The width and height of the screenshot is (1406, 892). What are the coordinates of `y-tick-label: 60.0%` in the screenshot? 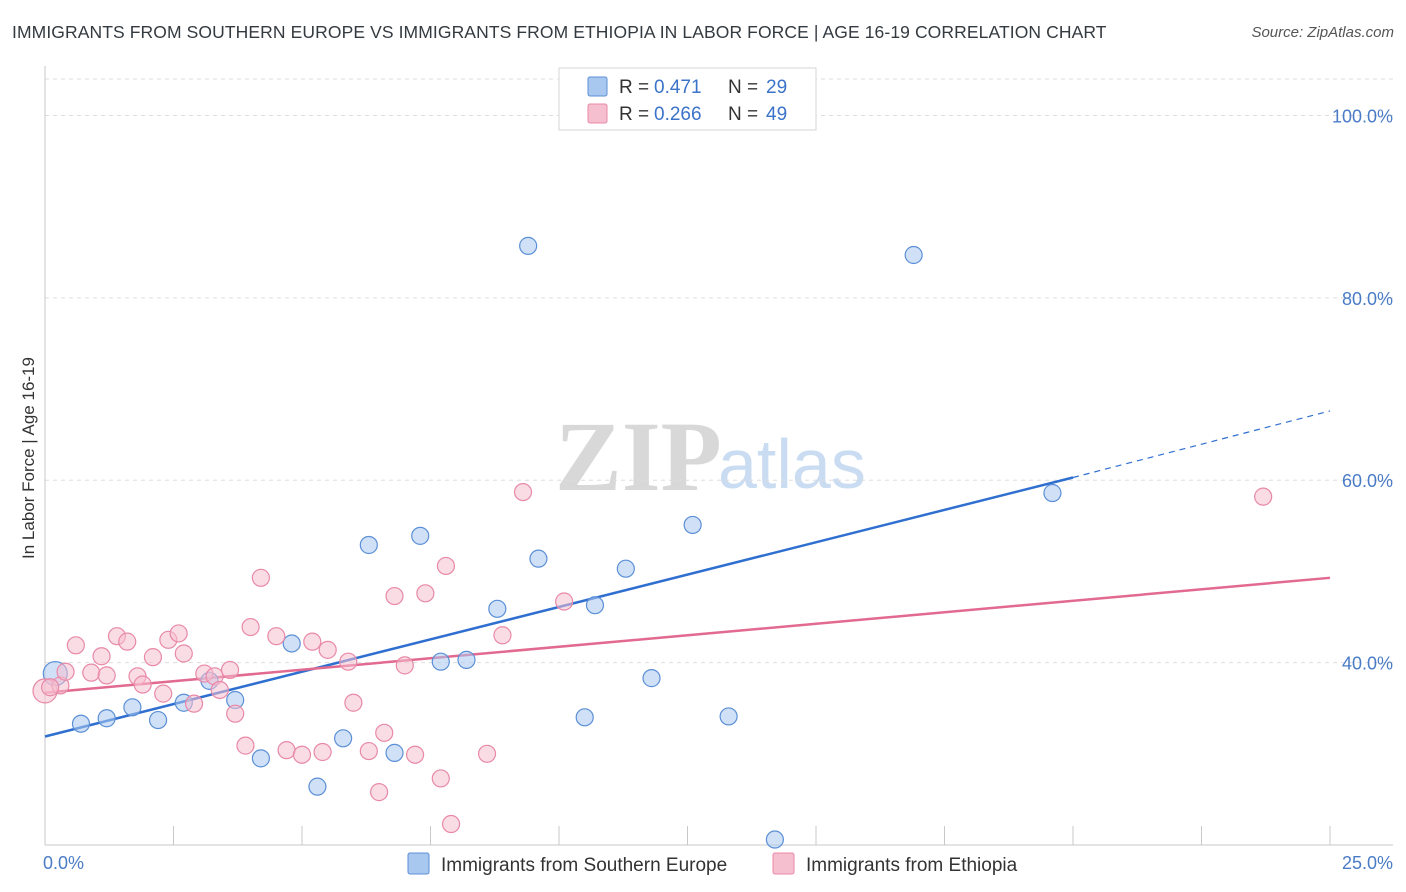 It's located at (1367, 481).